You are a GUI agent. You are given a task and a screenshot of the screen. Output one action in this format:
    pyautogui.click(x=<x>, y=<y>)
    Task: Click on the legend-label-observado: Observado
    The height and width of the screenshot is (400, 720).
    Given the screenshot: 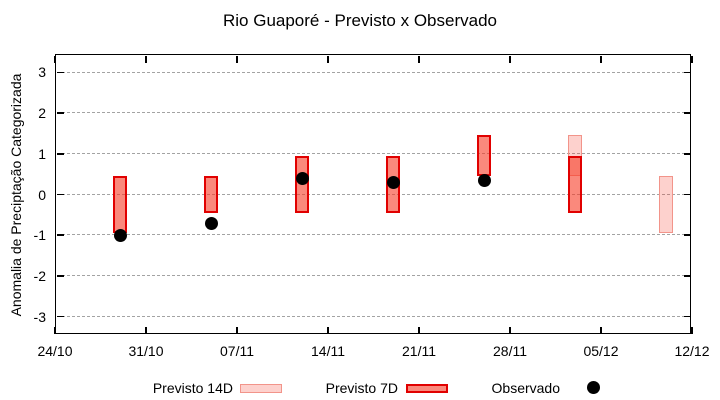 What is the action you would take?
    pyautogui.click(x=525, y=388)
    